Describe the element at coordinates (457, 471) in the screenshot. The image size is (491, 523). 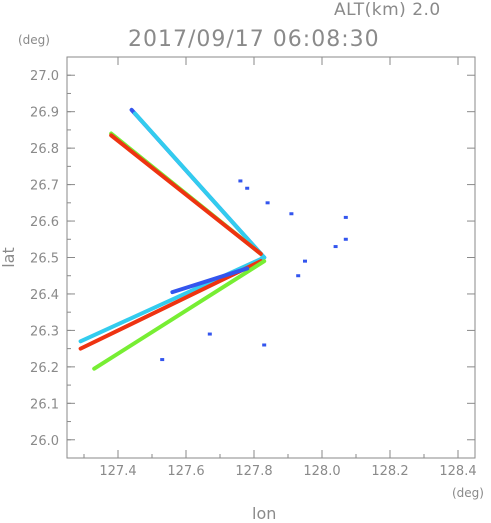
I see `x-tick-label-5: 128.4` at that location.